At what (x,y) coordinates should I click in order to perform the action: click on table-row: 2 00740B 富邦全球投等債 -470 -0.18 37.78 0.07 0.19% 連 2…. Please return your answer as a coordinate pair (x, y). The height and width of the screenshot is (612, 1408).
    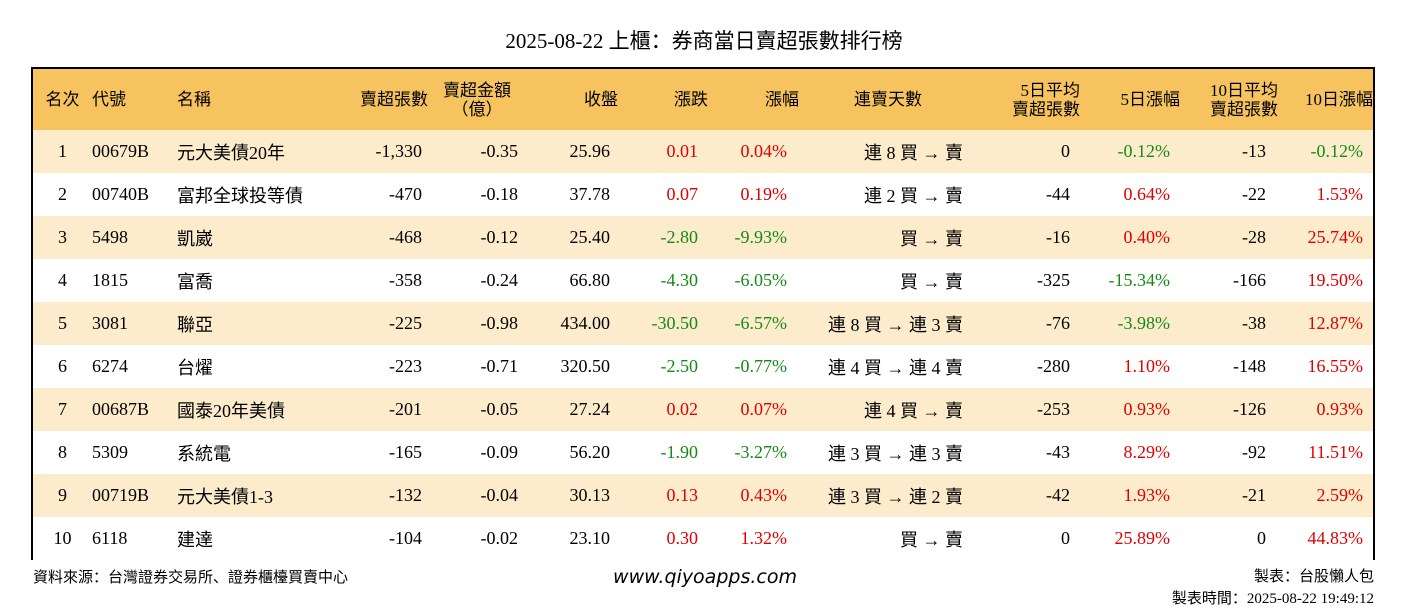
    Looking at the image, I should click on (703, 194).